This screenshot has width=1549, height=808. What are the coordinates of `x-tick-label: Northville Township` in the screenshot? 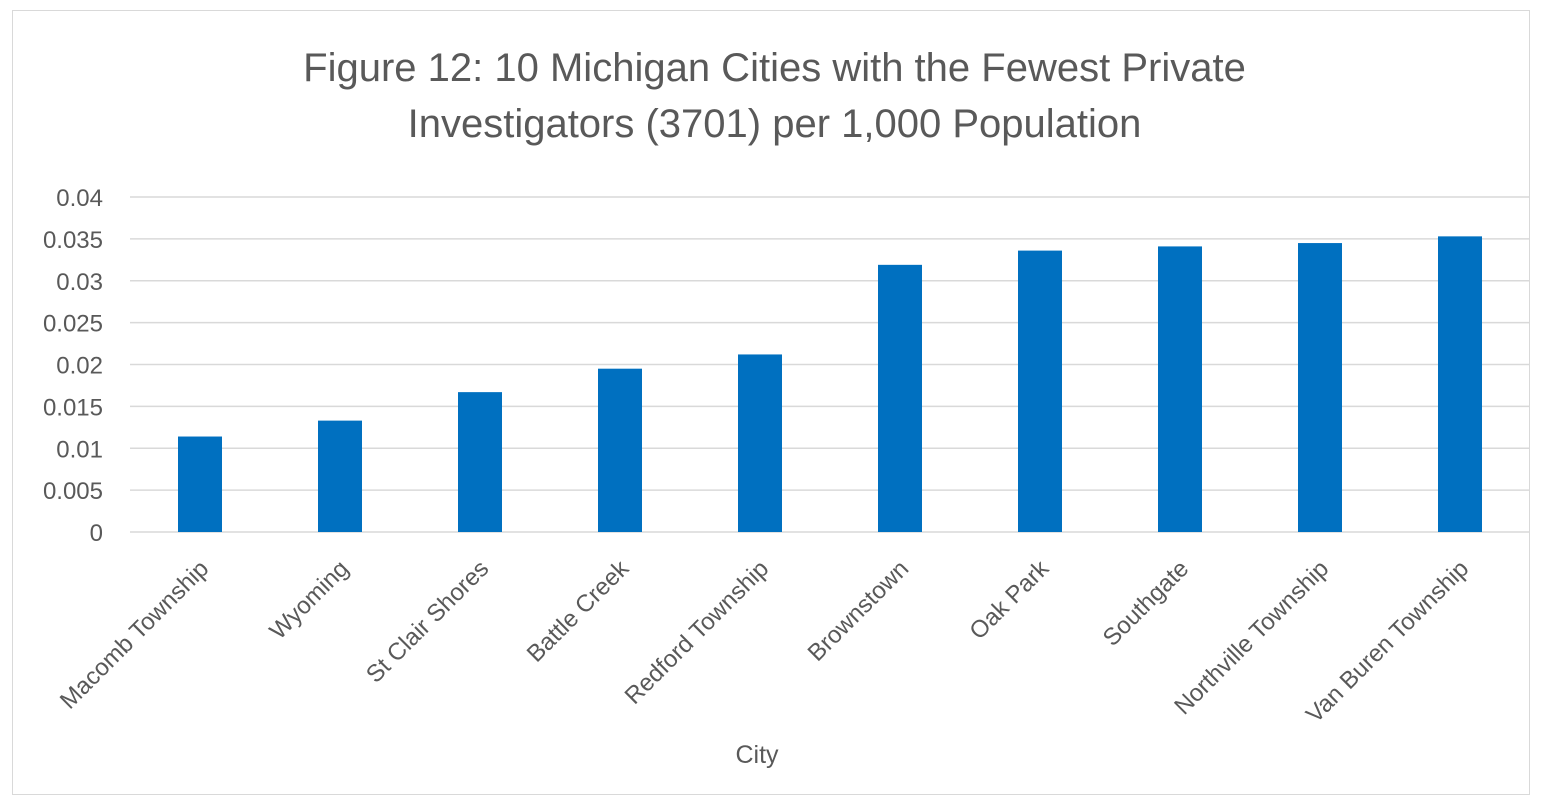 It's located at (1251, 637).